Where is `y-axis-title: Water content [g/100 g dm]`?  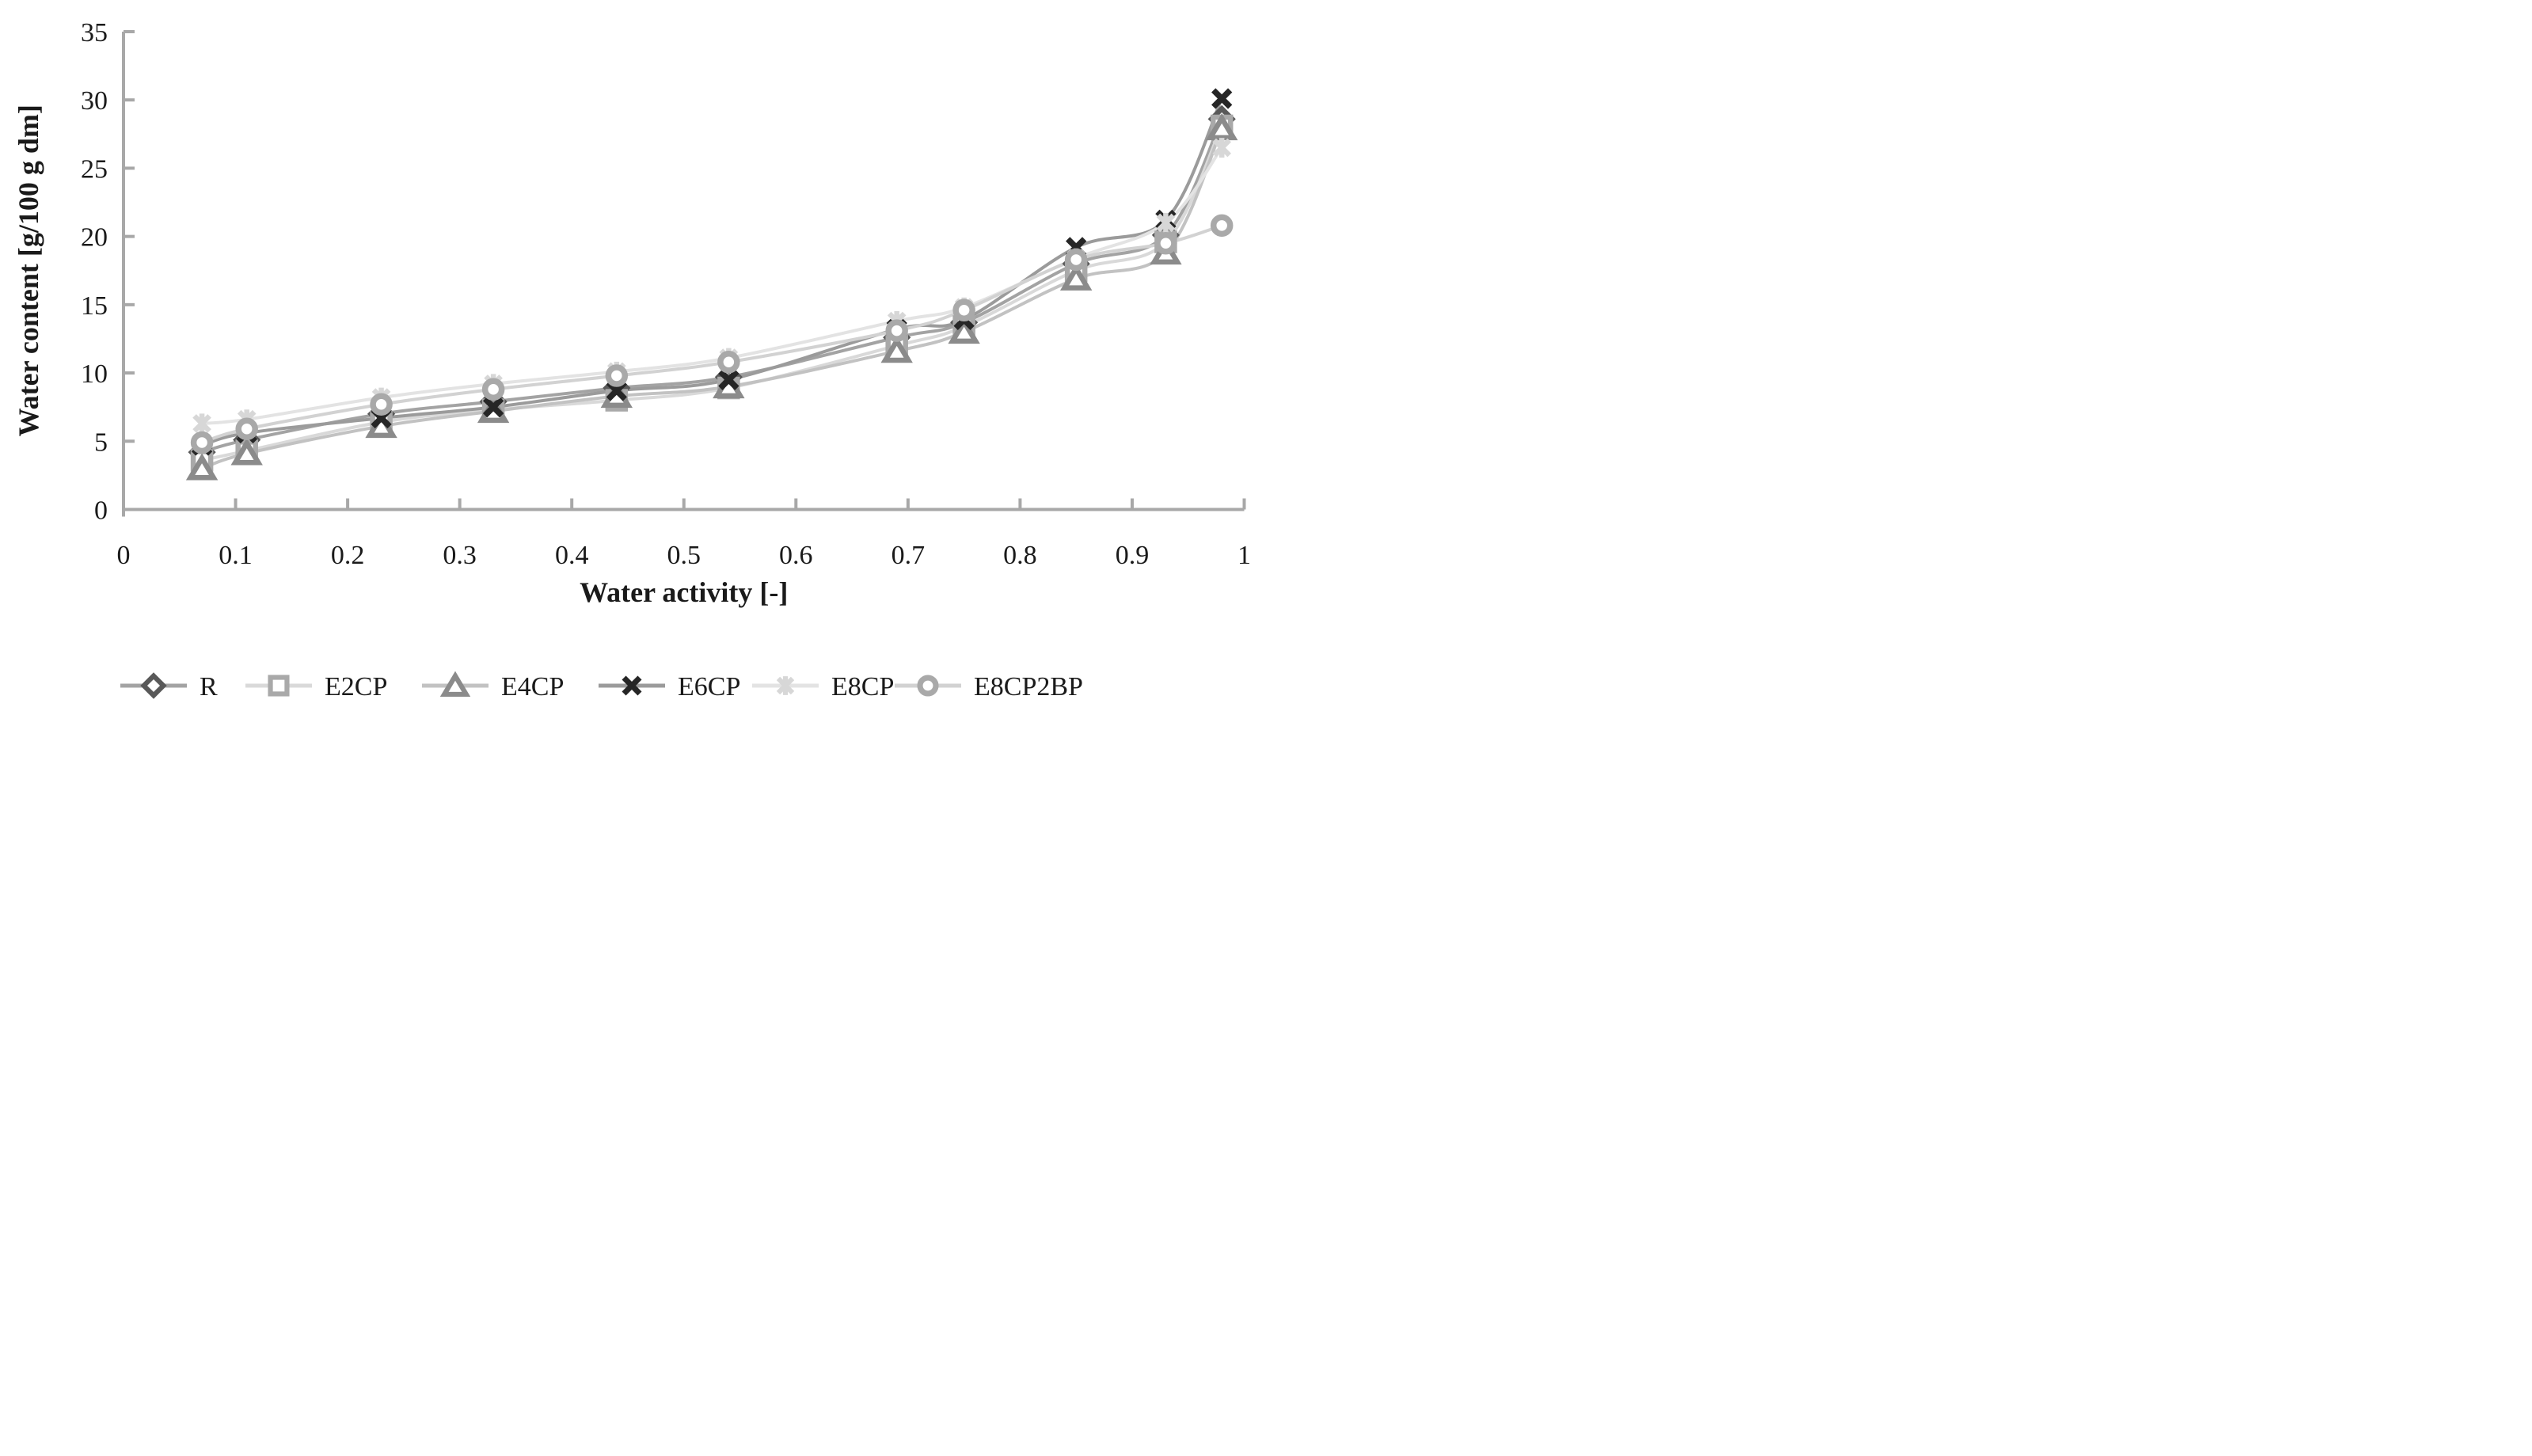
y-axis-title: Water content [g/100 g dm] is located at coordinates (28, 270).